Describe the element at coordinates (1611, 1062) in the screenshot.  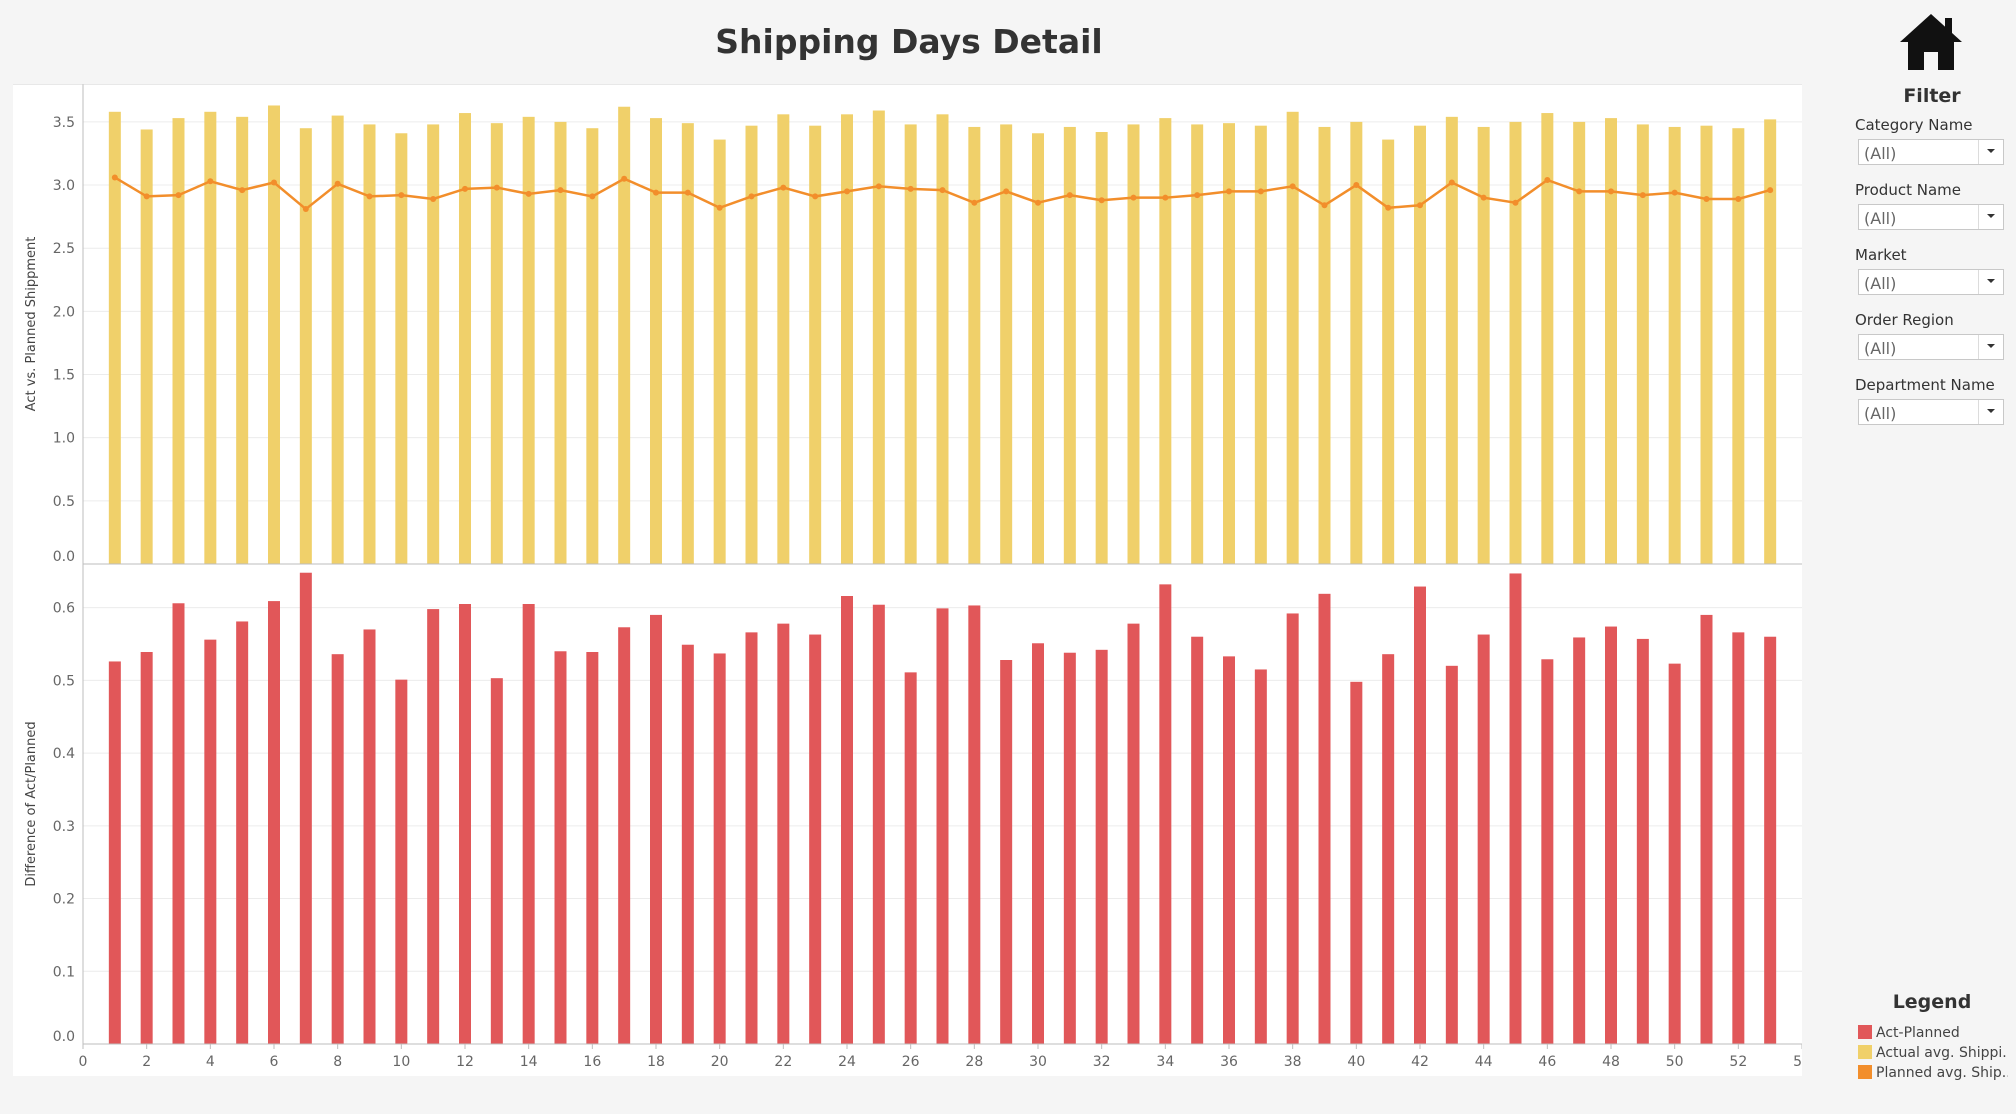
I see `x-tick-label: 48` at that location.